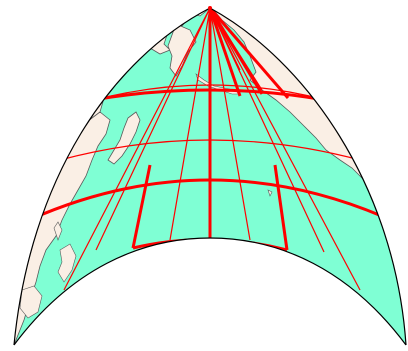 The image size is (408, 351). What do you see at coordinates (182, 50) in the screenshot?
I see `land-kamchatka` at bounding box center [182, 50].